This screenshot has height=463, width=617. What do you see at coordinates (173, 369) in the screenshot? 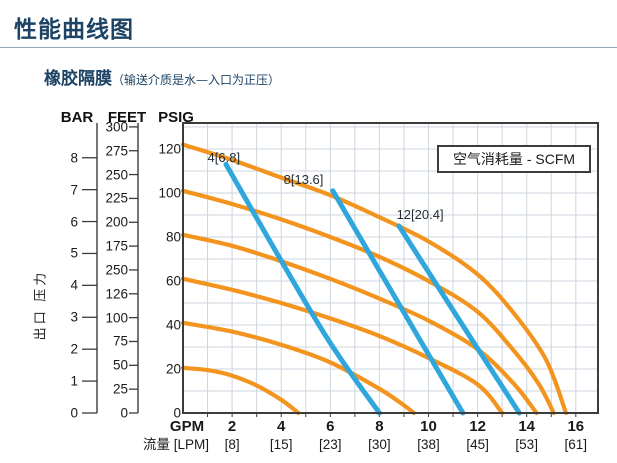
I see `psig-tick-label: 20` at bounding box center [173, 369].